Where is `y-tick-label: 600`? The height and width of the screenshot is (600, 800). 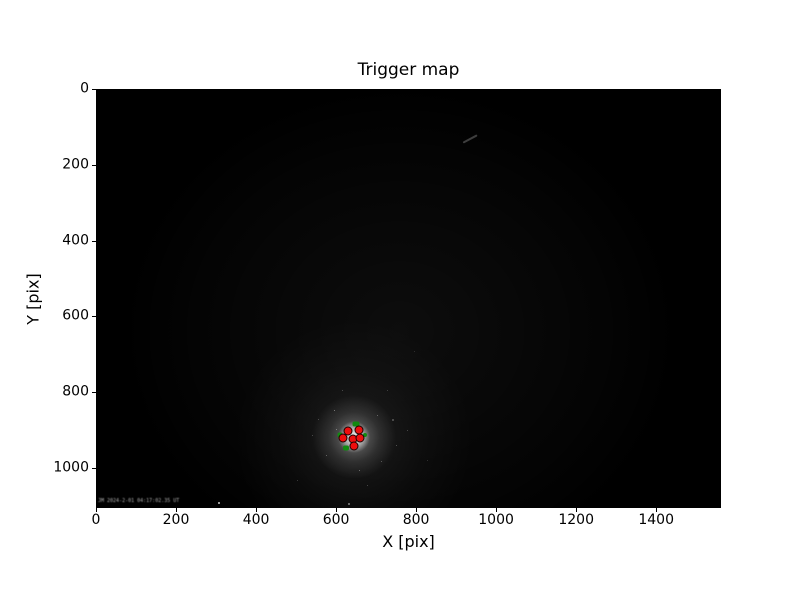 y-tick-label: 600 is located at coordinates (75, 315).